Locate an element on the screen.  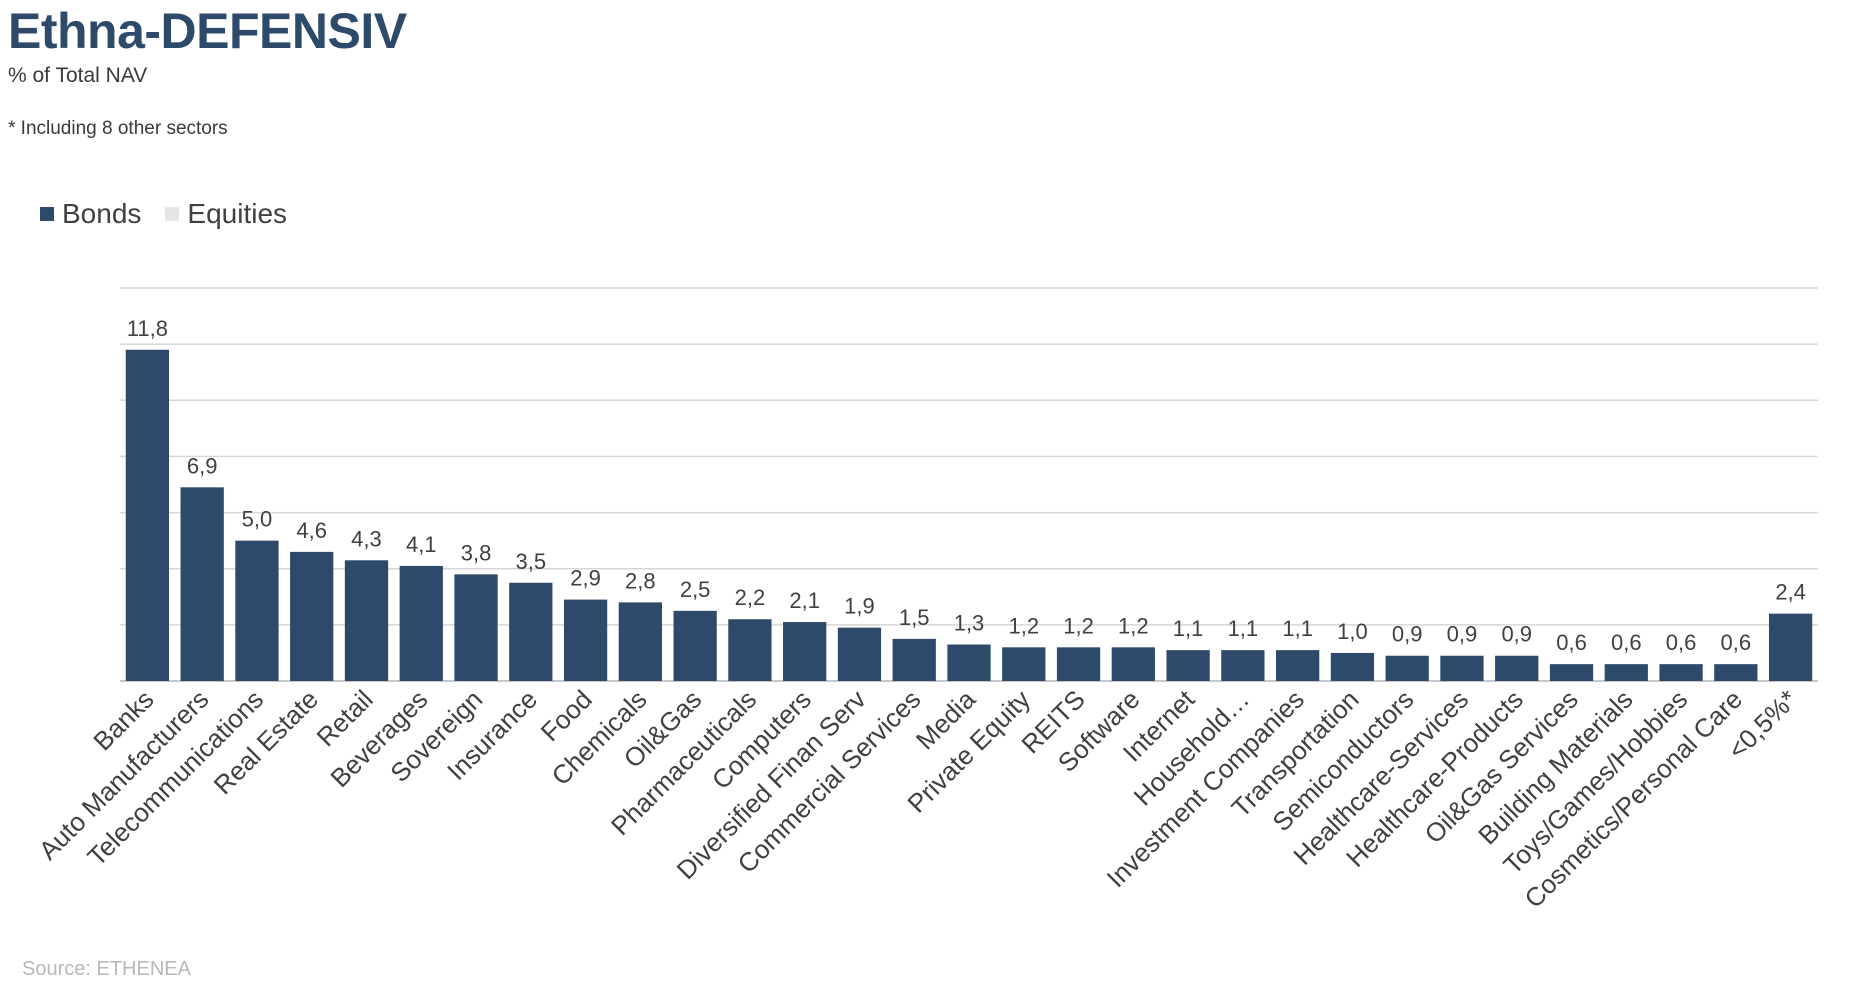
legend-label-equities: Equities is located at coordinates (237, 213).